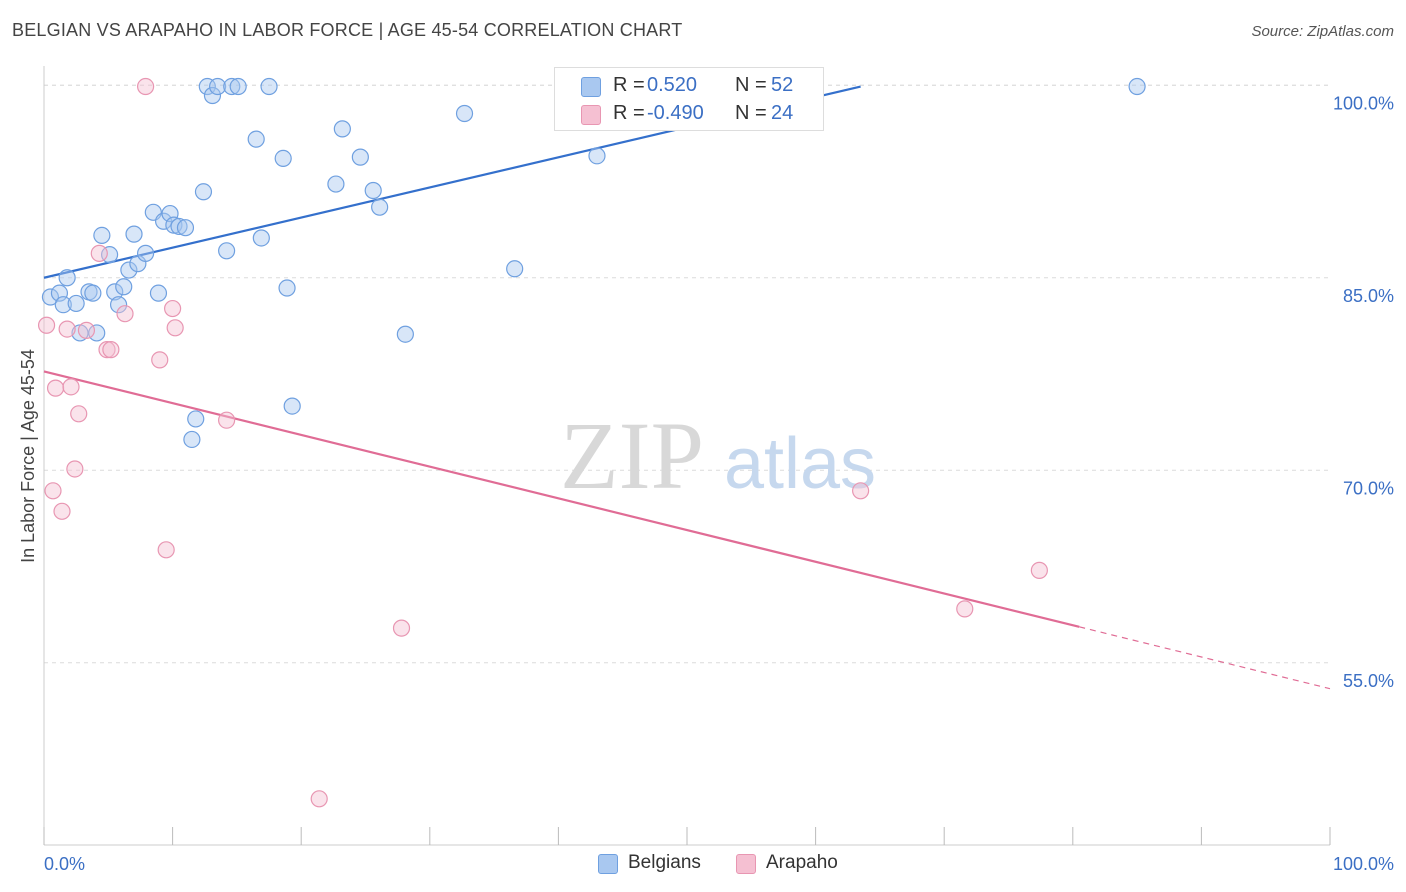 Image resolution: width=1406 pixels, height=892 pixels. What do you see at coordinates (591, 87) in the screenshot?
I see `belgians-swatch` at bounding box center [591, 87].